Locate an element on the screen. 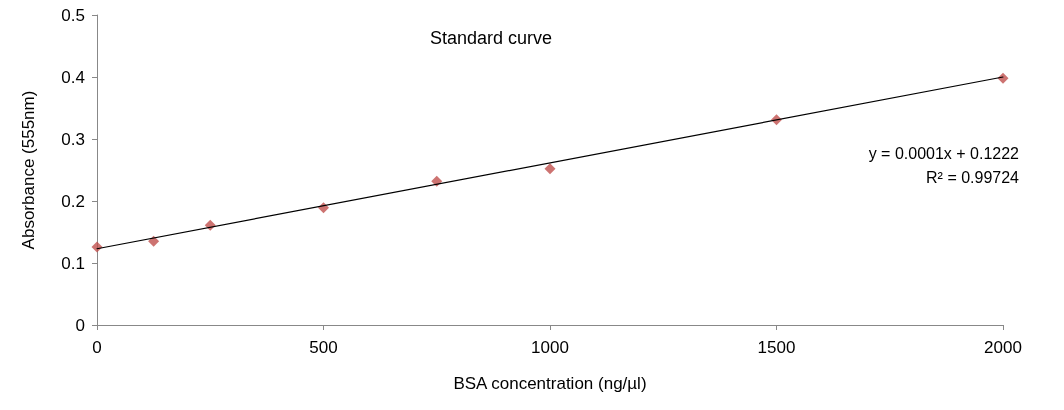 Image resolution: width=1064 pixels, height=410 pixels. x-tick-label: 1000 is located at coordinates (550, 347).